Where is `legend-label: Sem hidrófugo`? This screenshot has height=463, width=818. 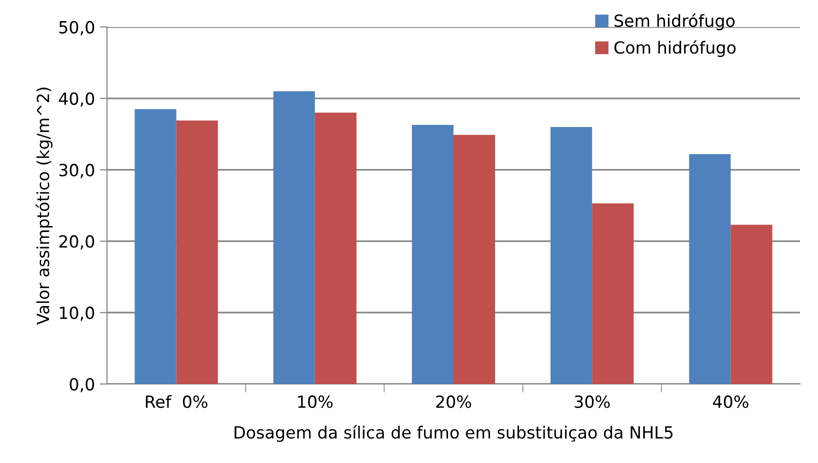 legend-label: Sem hidrófugo is located at coordinates (674, 21).